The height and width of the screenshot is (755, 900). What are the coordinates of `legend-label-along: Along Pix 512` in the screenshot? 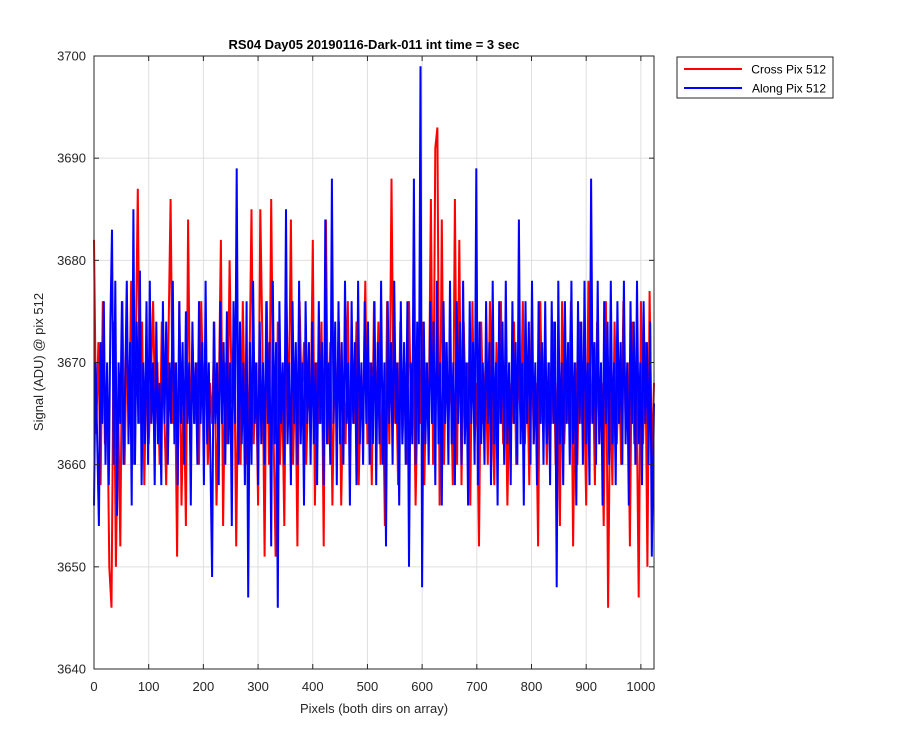 It's located at (789, 89).